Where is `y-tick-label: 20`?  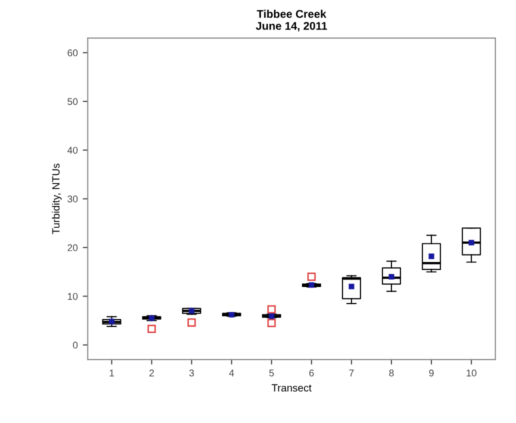
y-tick-label: 20 is located at coordinates (73, 248).